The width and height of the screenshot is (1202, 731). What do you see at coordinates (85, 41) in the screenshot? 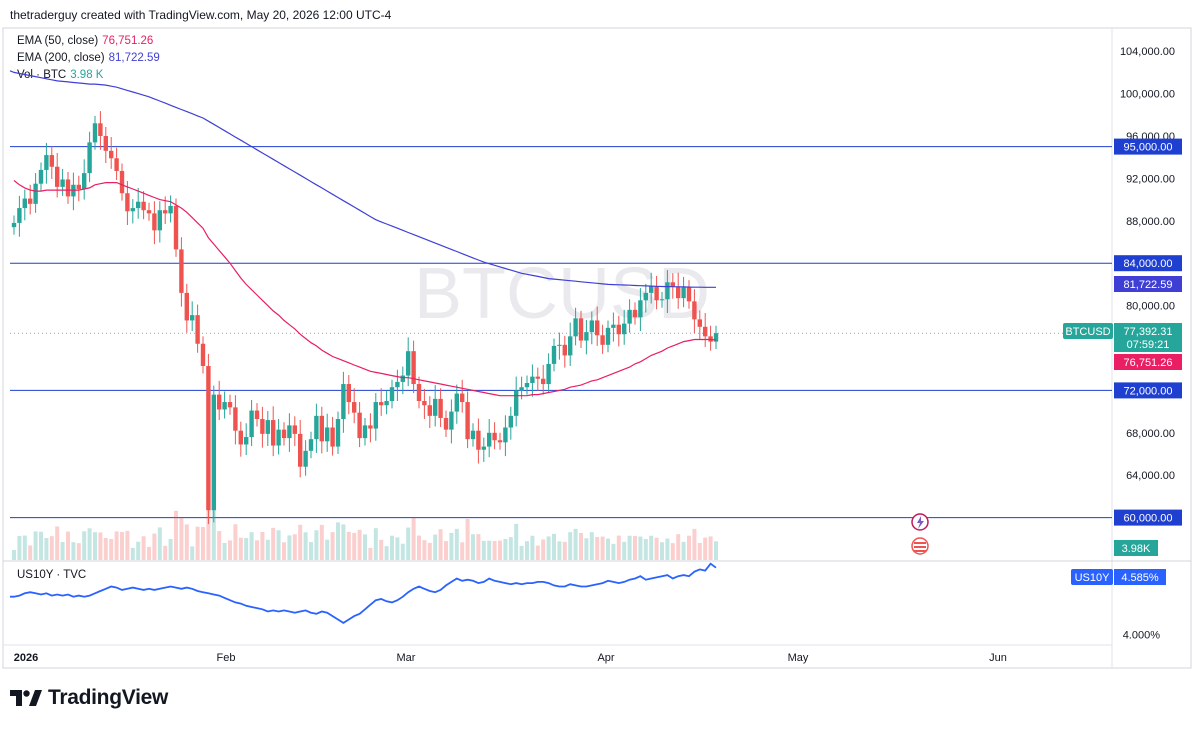
I see `legend-ema50: EMA (50, close) 76,751.26` at bounding box center [85, 41].